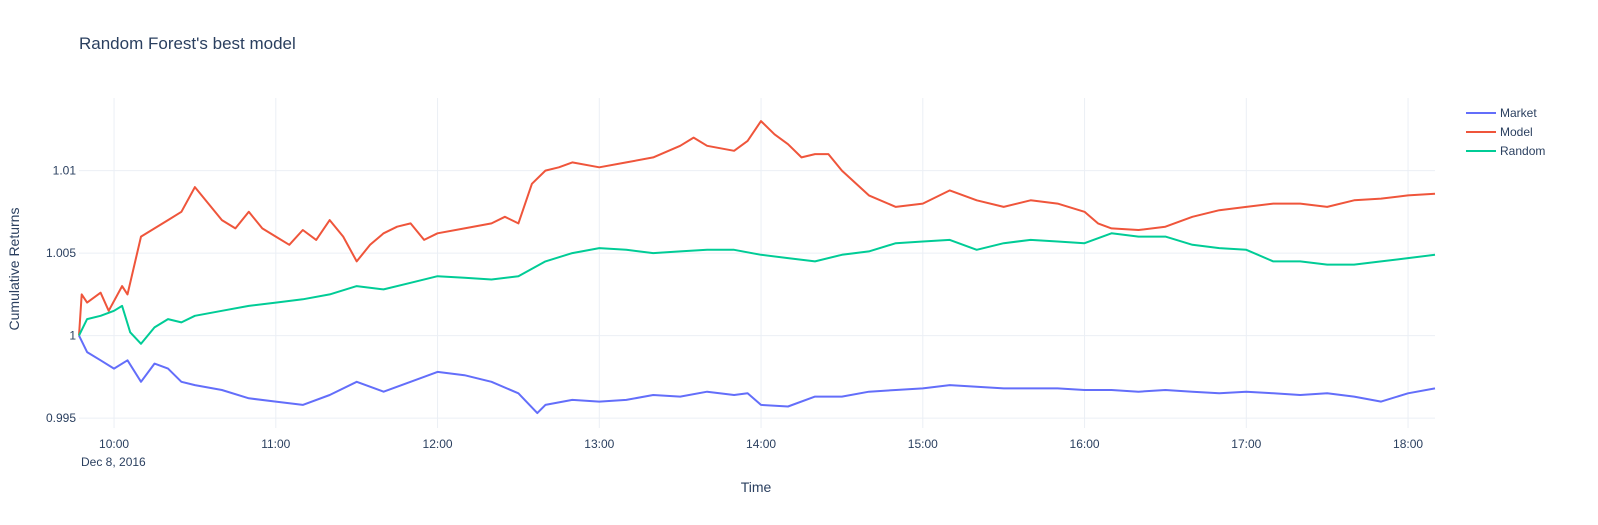  I want to click on y-tick-label: 1, so click(72, 336).